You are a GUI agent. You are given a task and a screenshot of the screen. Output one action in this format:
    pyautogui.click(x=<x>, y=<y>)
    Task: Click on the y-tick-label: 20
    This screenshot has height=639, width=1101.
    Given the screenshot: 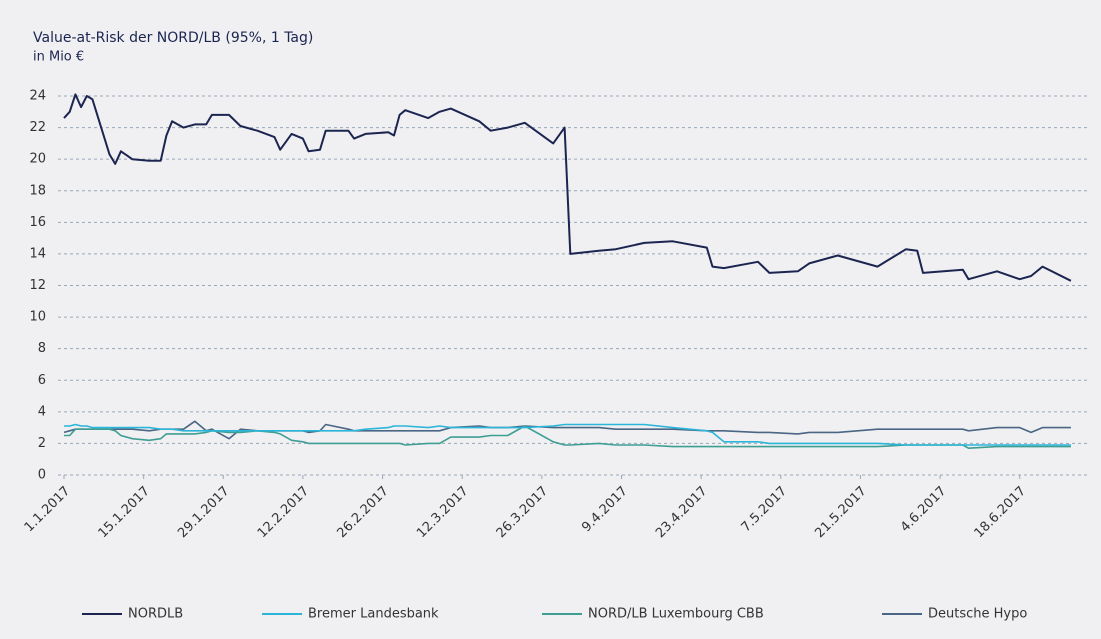 What is the action you would take?
    pyautogui.click(x=37, y=159)
    